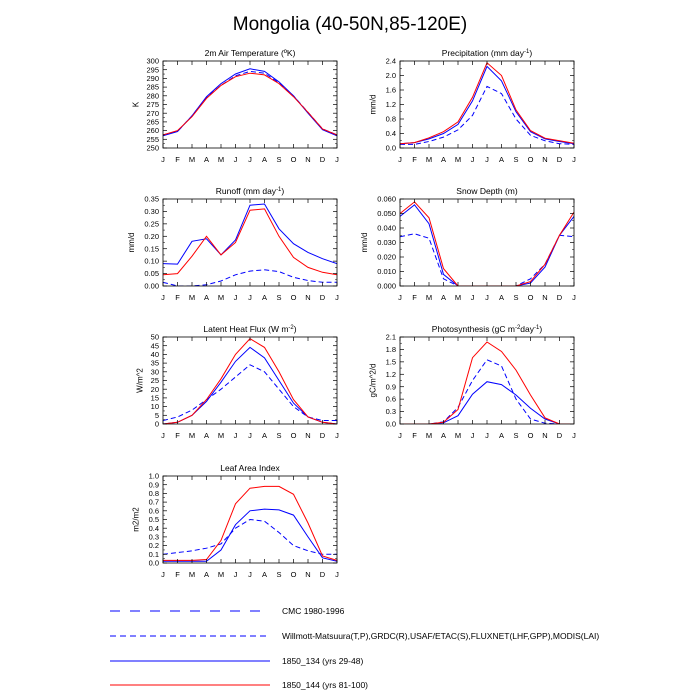 This screenshot has height=700, width=700. What do you see at coordinates (151, 286) in the screenshot?
I see `y-tick-label: 0.00` at bounding box center [151, 286].